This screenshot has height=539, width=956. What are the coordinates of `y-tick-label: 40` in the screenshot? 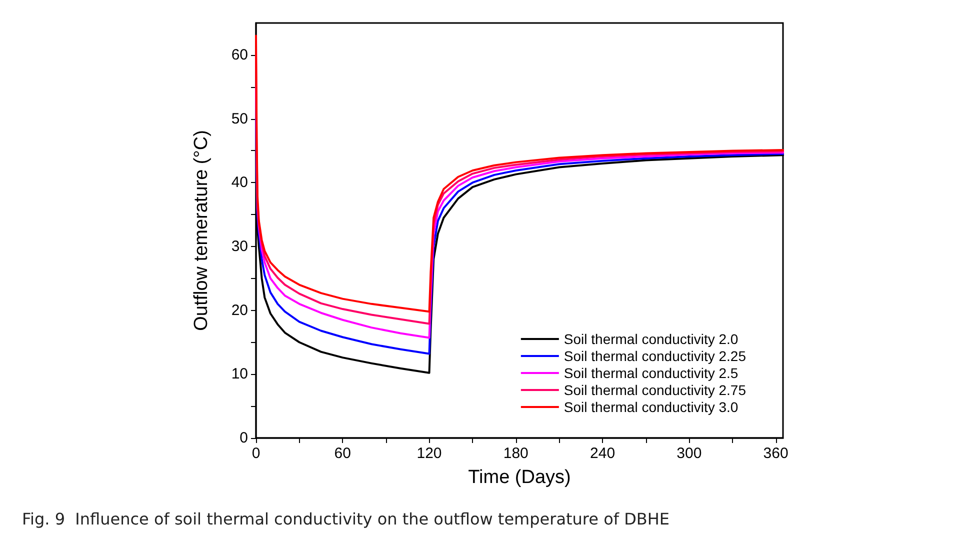 It's located at (239, 183).